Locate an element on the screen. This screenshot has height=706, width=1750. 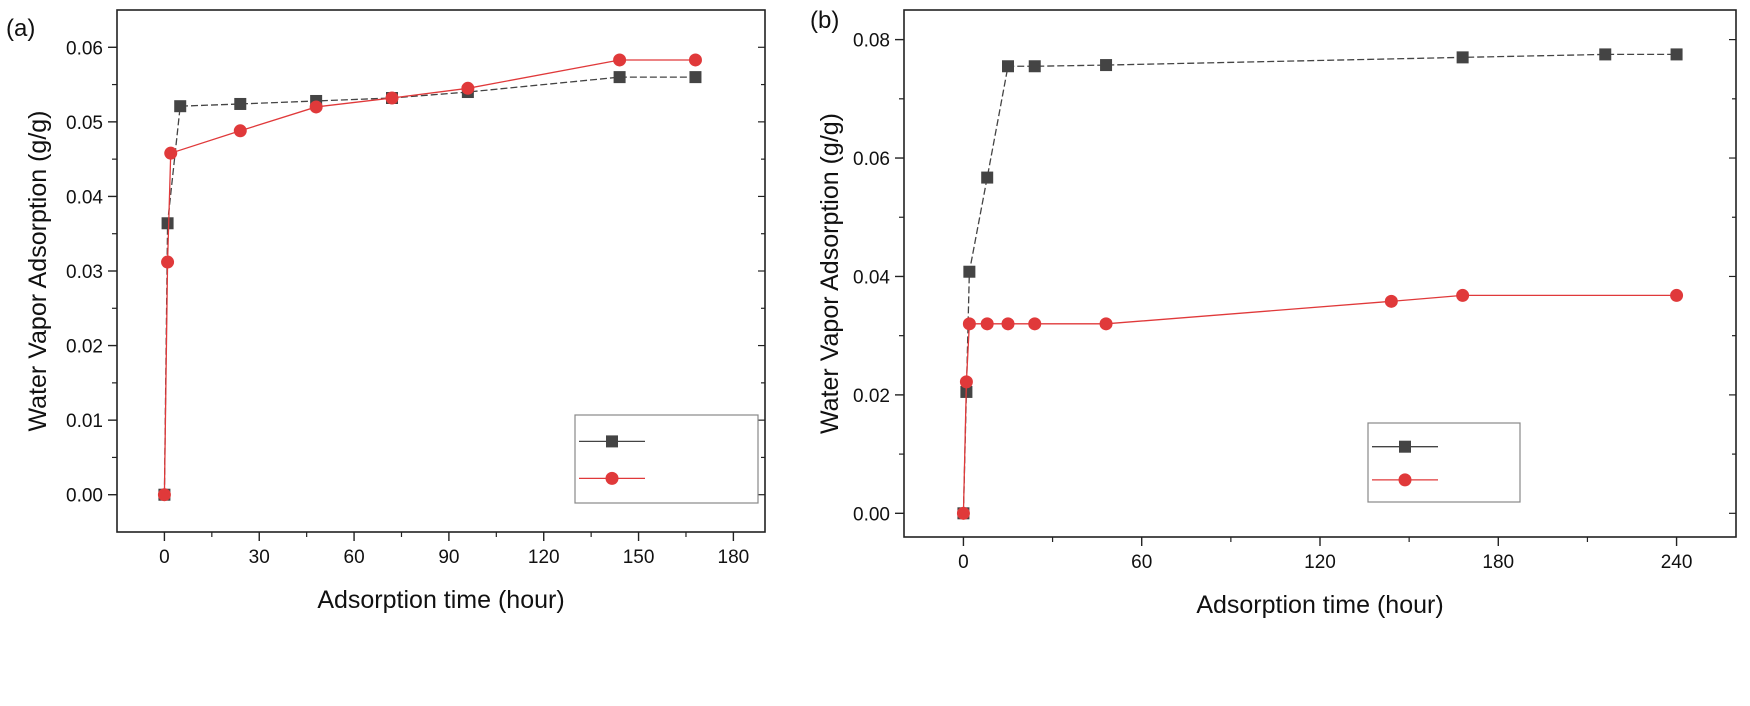
x-tick-label-b: 60 is located at coordinates (1141, 562).